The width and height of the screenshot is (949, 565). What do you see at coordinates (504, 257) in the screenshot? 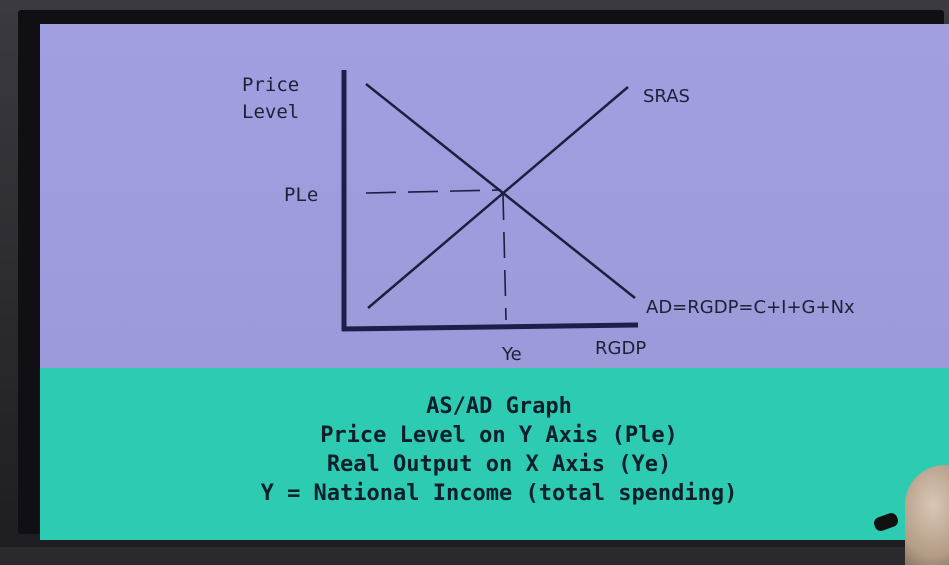
I see `equilibrium-output-guide` at bounding box center [504, 257].